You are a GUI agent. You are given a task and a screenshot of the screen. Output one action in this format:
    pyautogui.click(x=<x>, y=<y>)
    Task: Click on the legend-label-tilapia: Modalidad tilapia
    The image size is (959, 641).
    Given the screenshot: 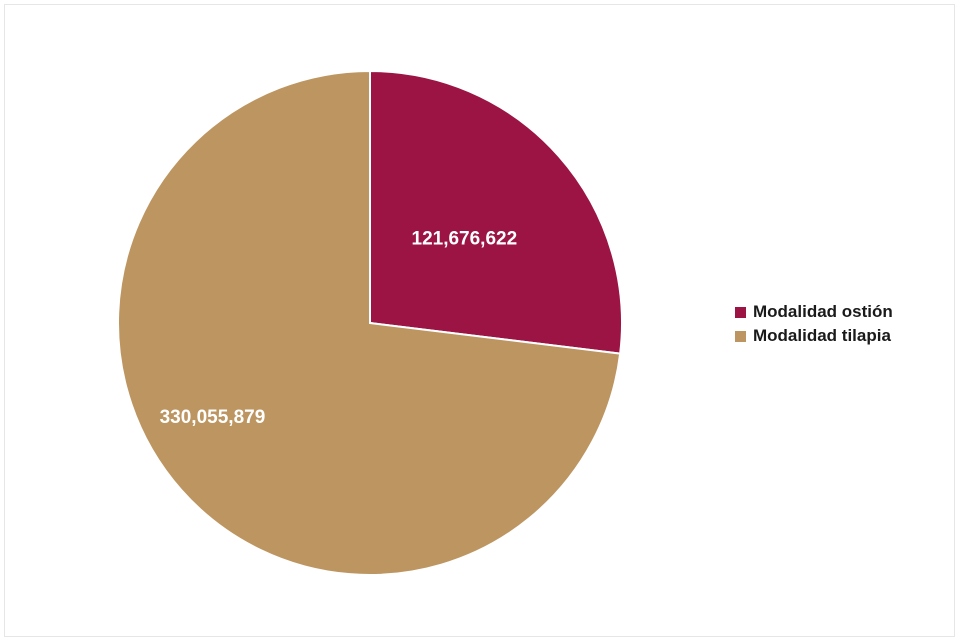 What is the action you would take?
    pyautogui.click(x=822, y=335)
    